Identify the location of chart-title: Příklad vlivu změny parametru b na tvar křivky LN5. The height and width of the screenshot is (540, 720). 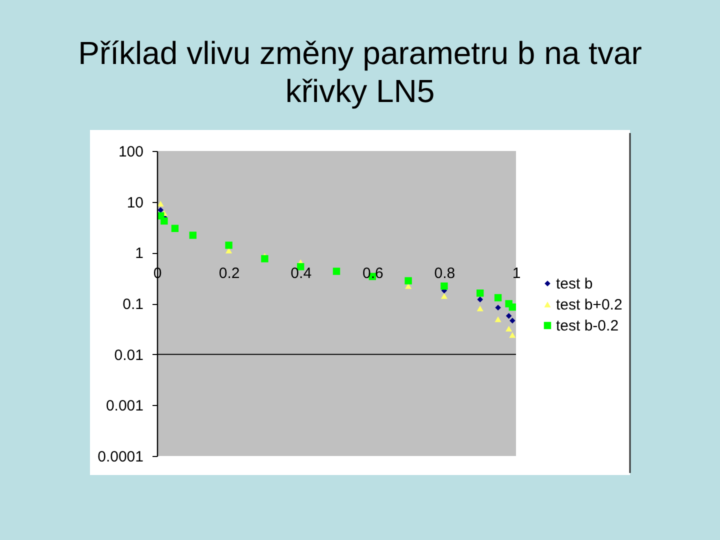
(360, 72).